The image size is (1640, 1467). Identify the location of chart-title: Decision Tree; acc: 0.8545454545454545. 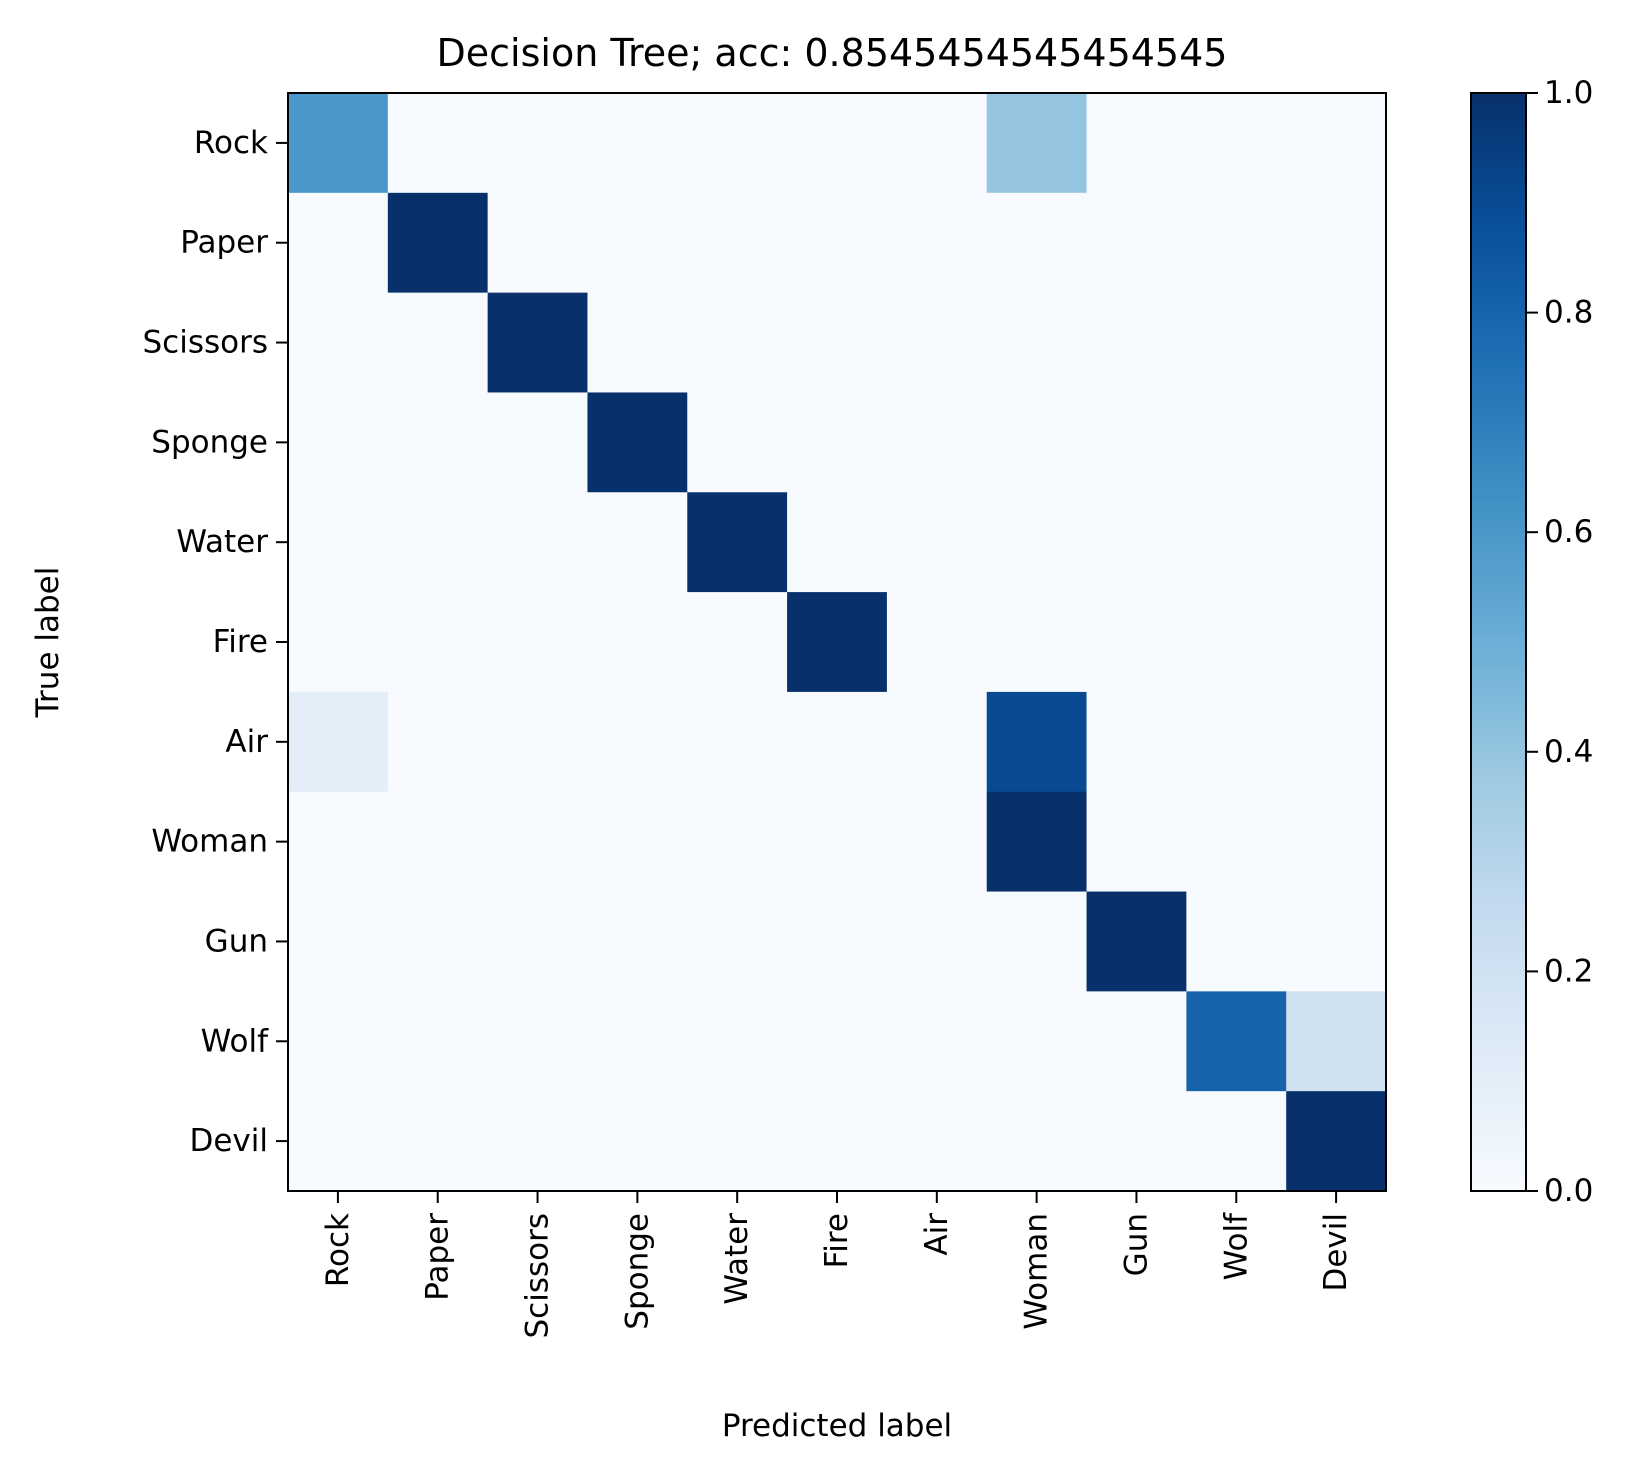
(832, 53).